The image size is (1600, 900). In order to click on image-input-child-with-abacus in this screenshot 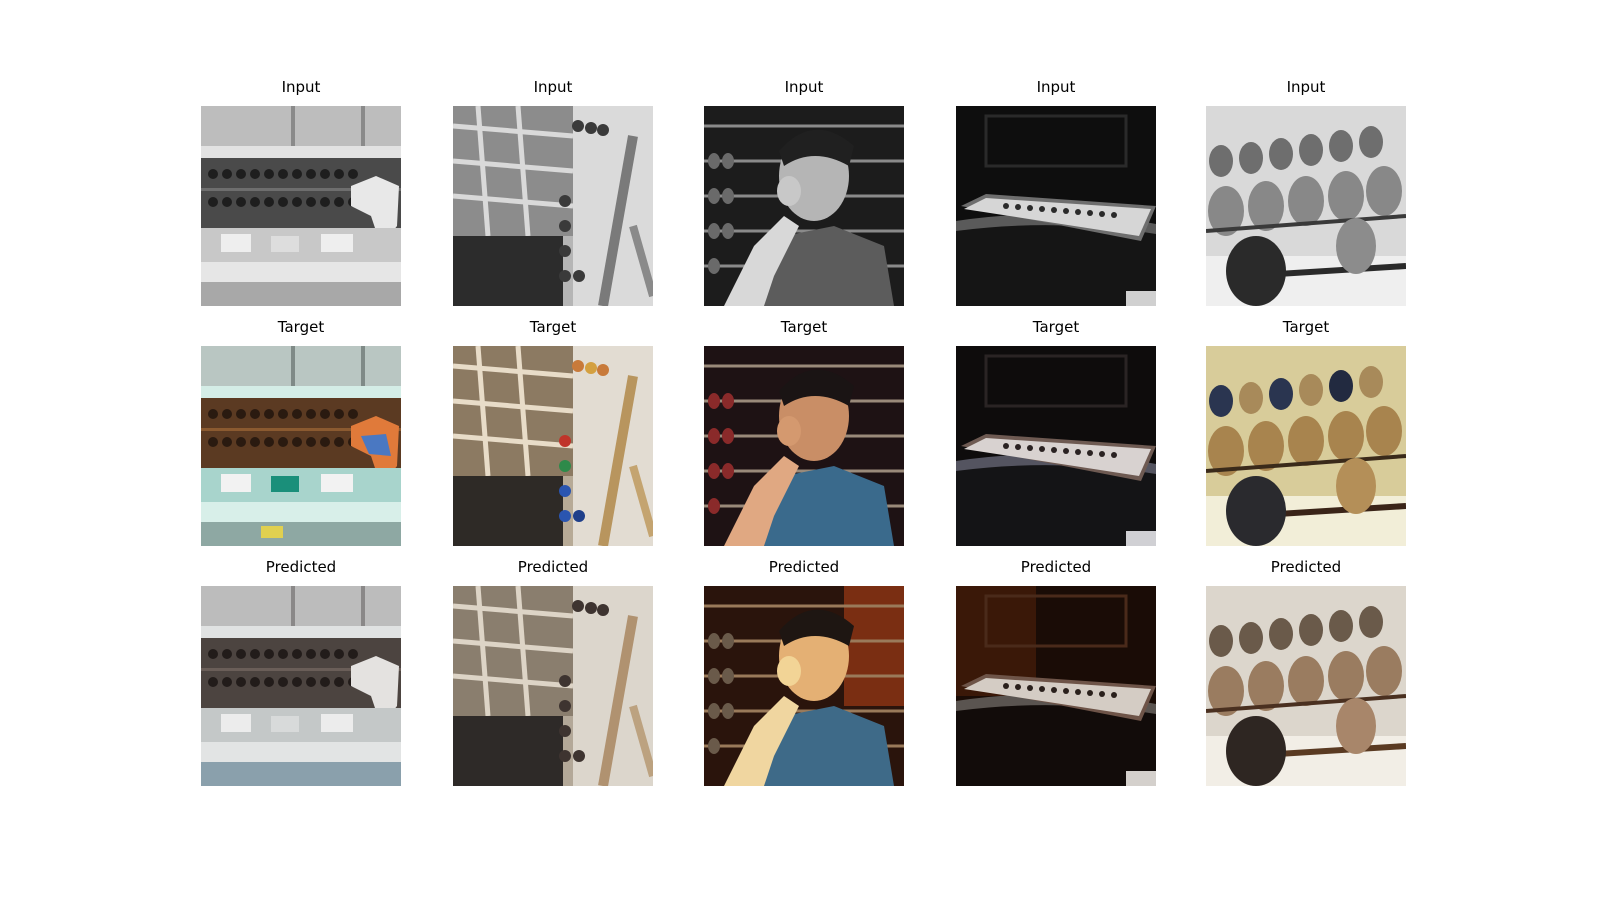, I will do `click(553, 206)`.